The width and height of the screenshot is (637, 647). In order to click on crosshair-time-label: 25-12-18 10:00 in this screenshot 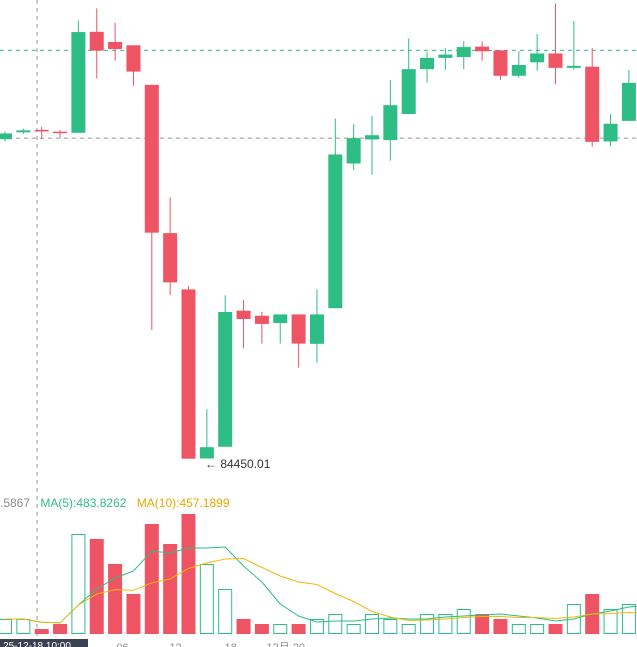, I will do `click(37, 644)`.